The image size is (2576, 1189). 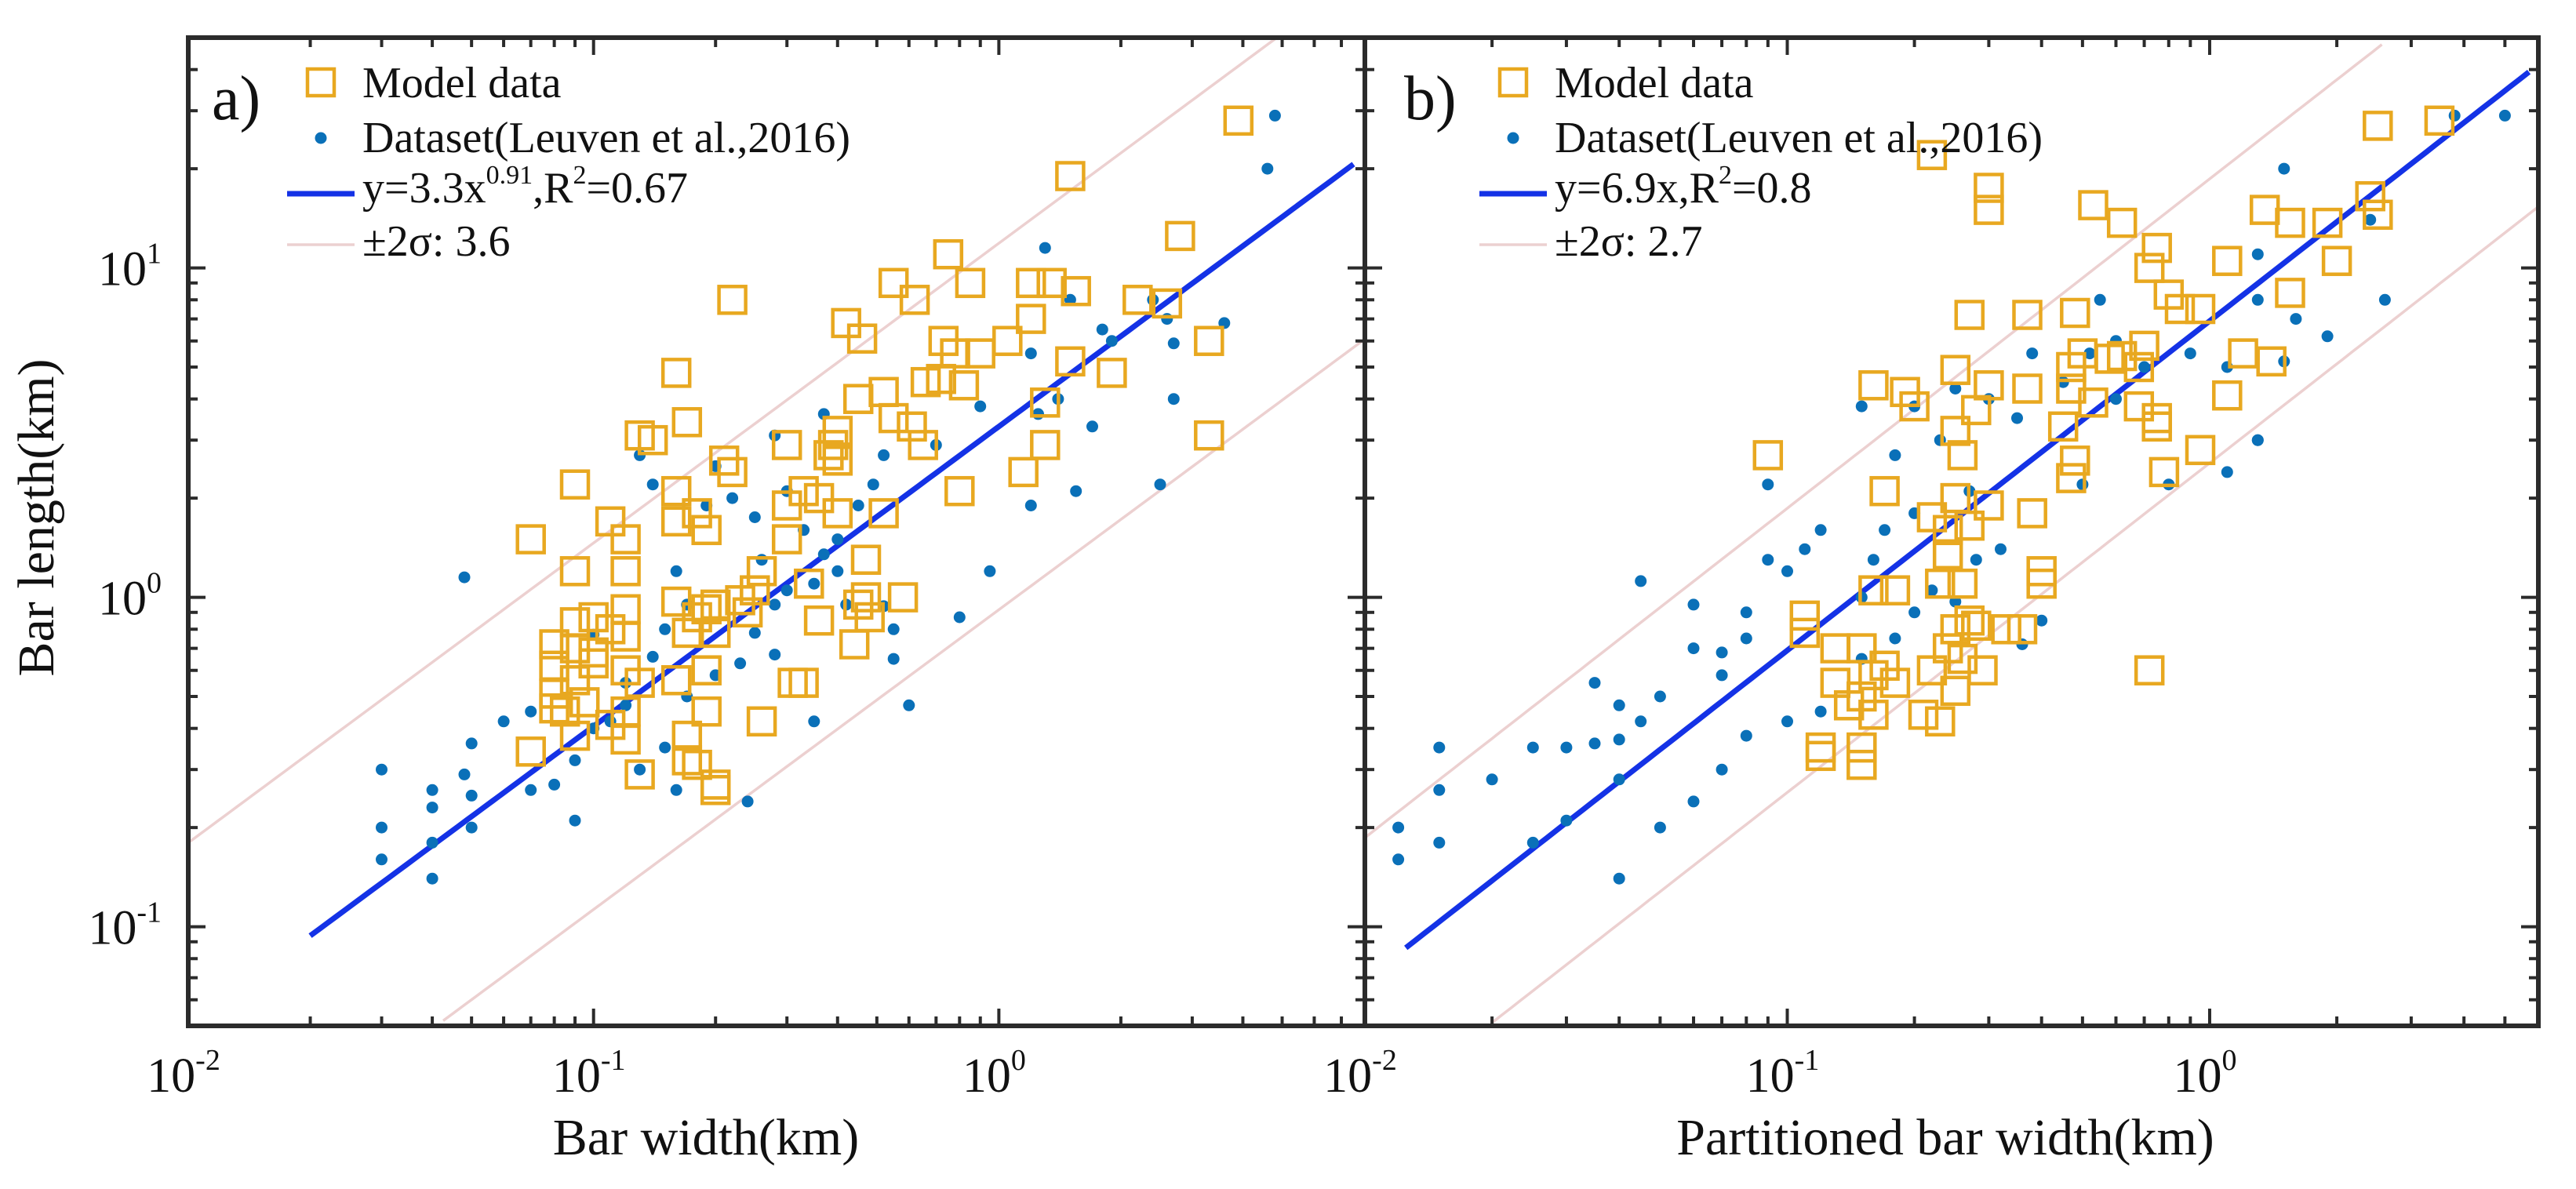 What do you see at coordinates (1628, 241) in the screenshot?
I see `legend-band-label-b: ±2σ: 2.7` at bounding box center [1628, 241].